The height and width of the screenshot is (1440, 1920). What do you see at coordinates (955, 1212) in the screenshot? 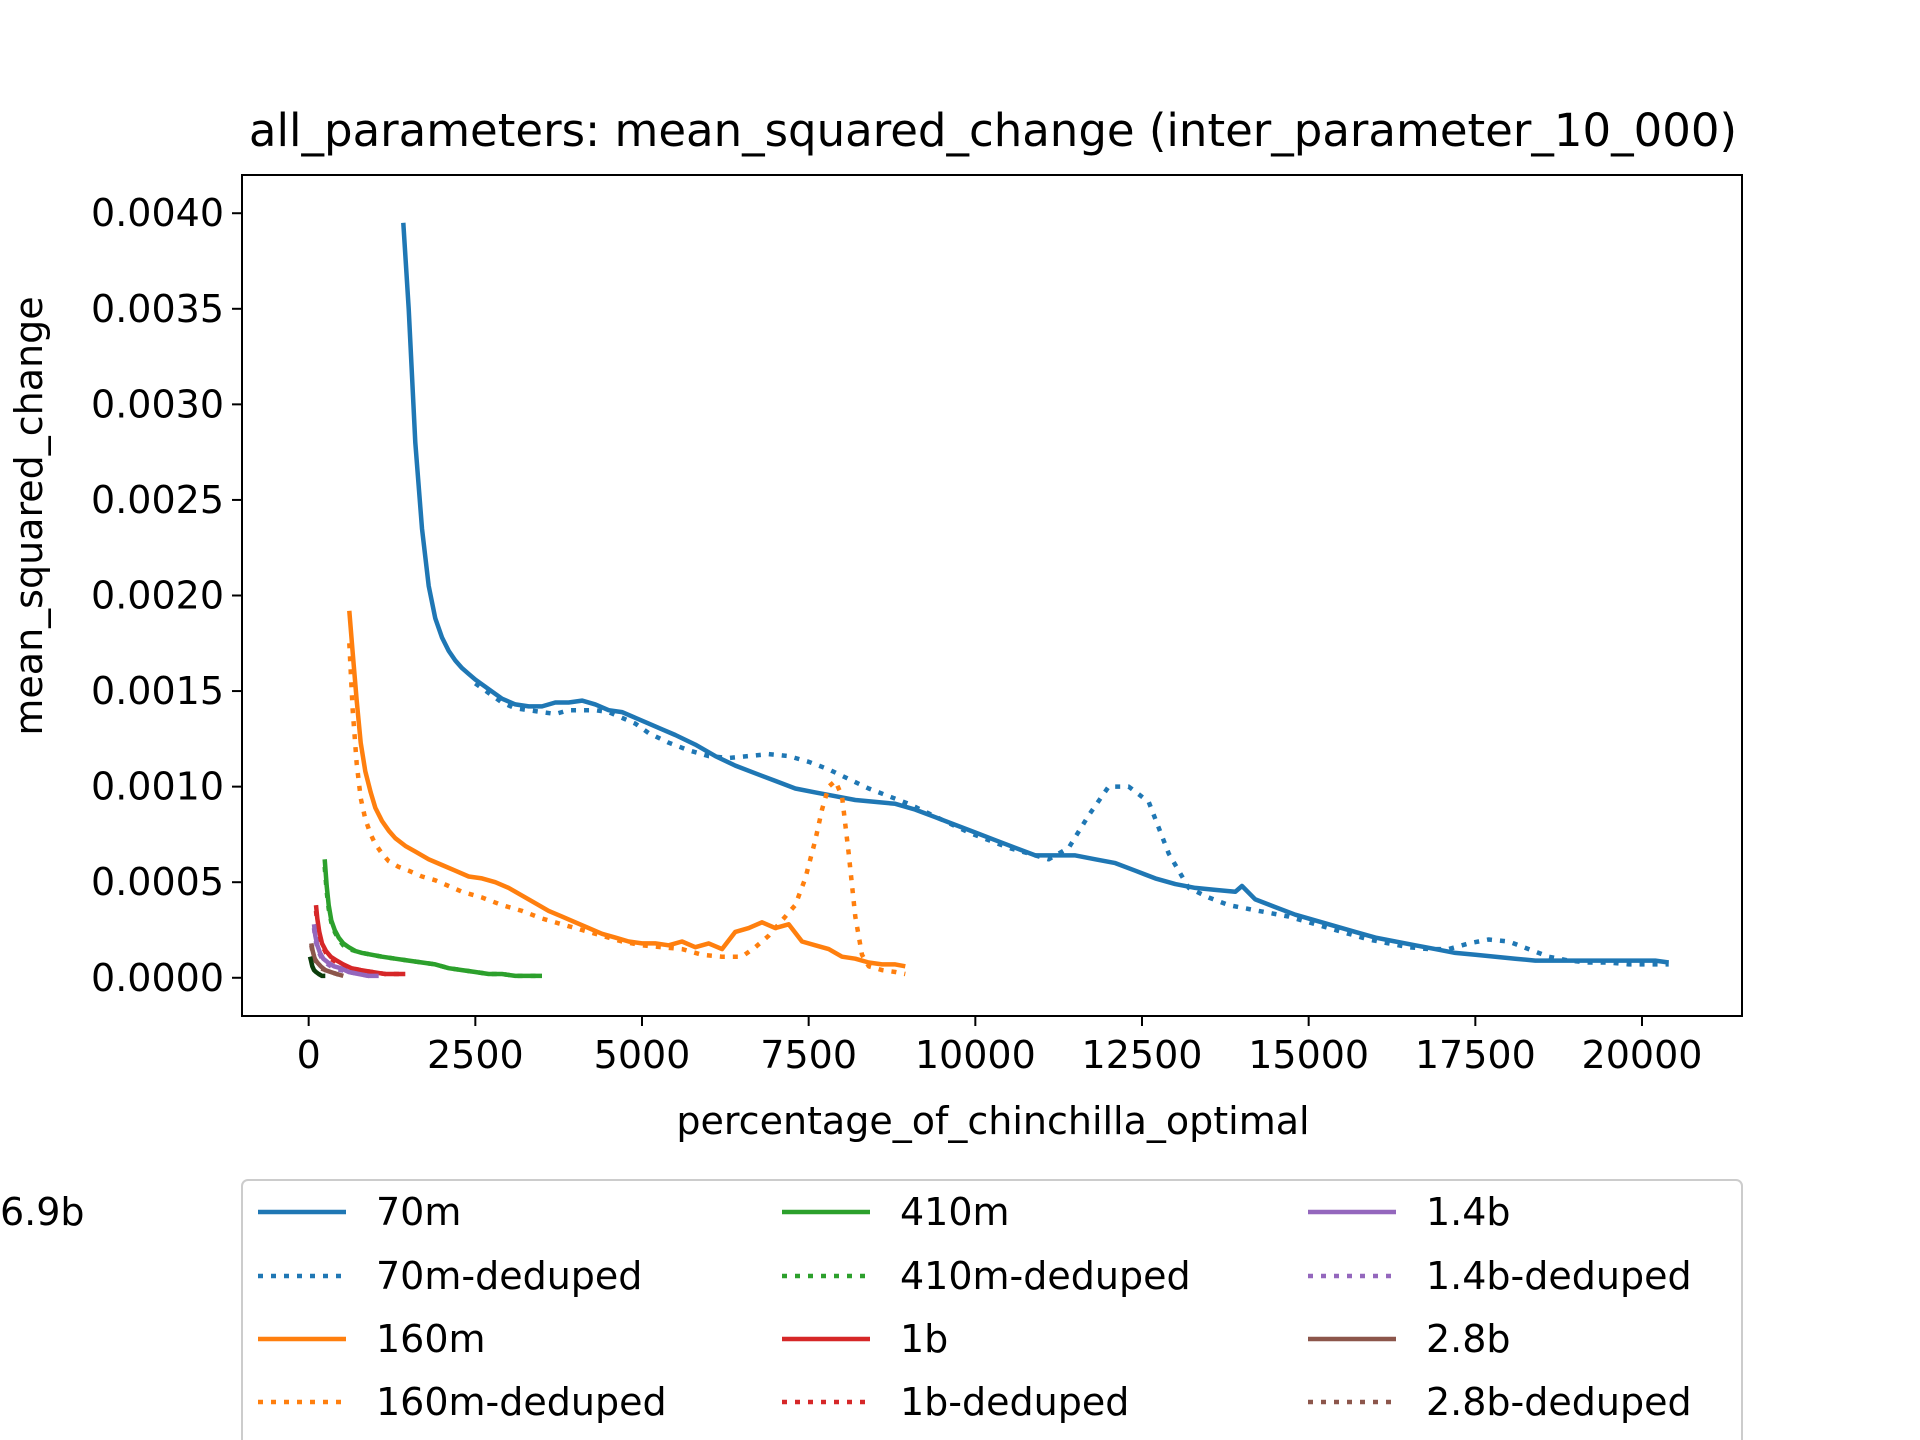
I see `legend-label: 410m` at bounding box center [955, 1212].